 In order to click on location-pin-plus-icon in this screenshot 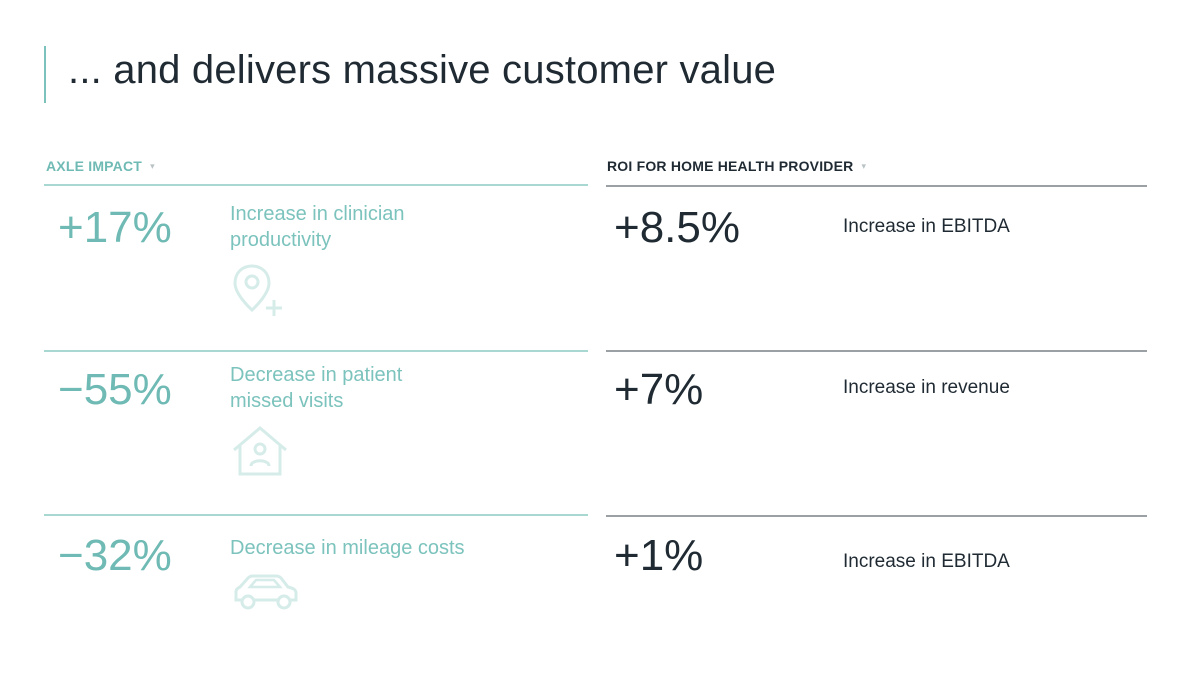, I will do `click(261, 291)`.